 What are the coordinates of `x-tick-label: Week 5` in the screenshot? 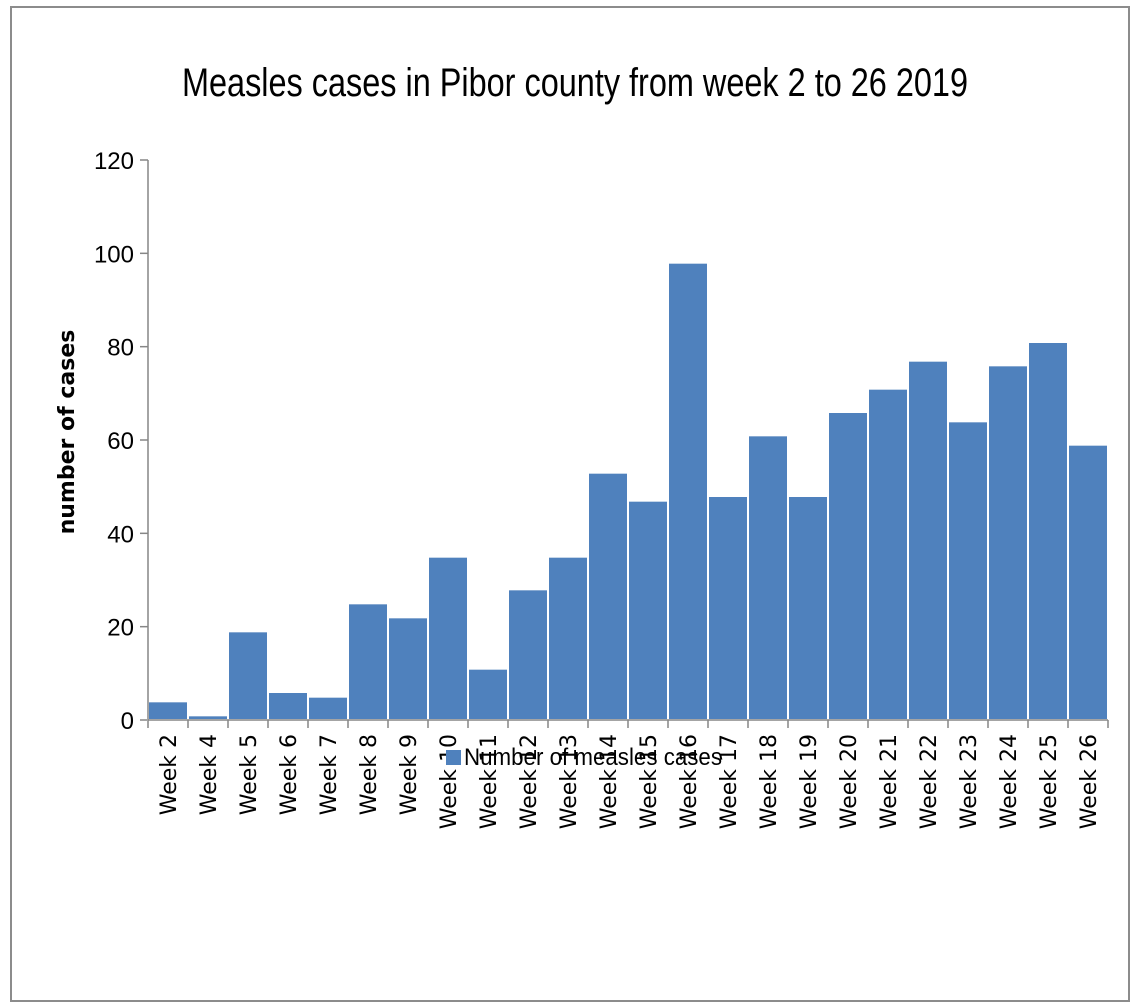 It's located at (249, 774).